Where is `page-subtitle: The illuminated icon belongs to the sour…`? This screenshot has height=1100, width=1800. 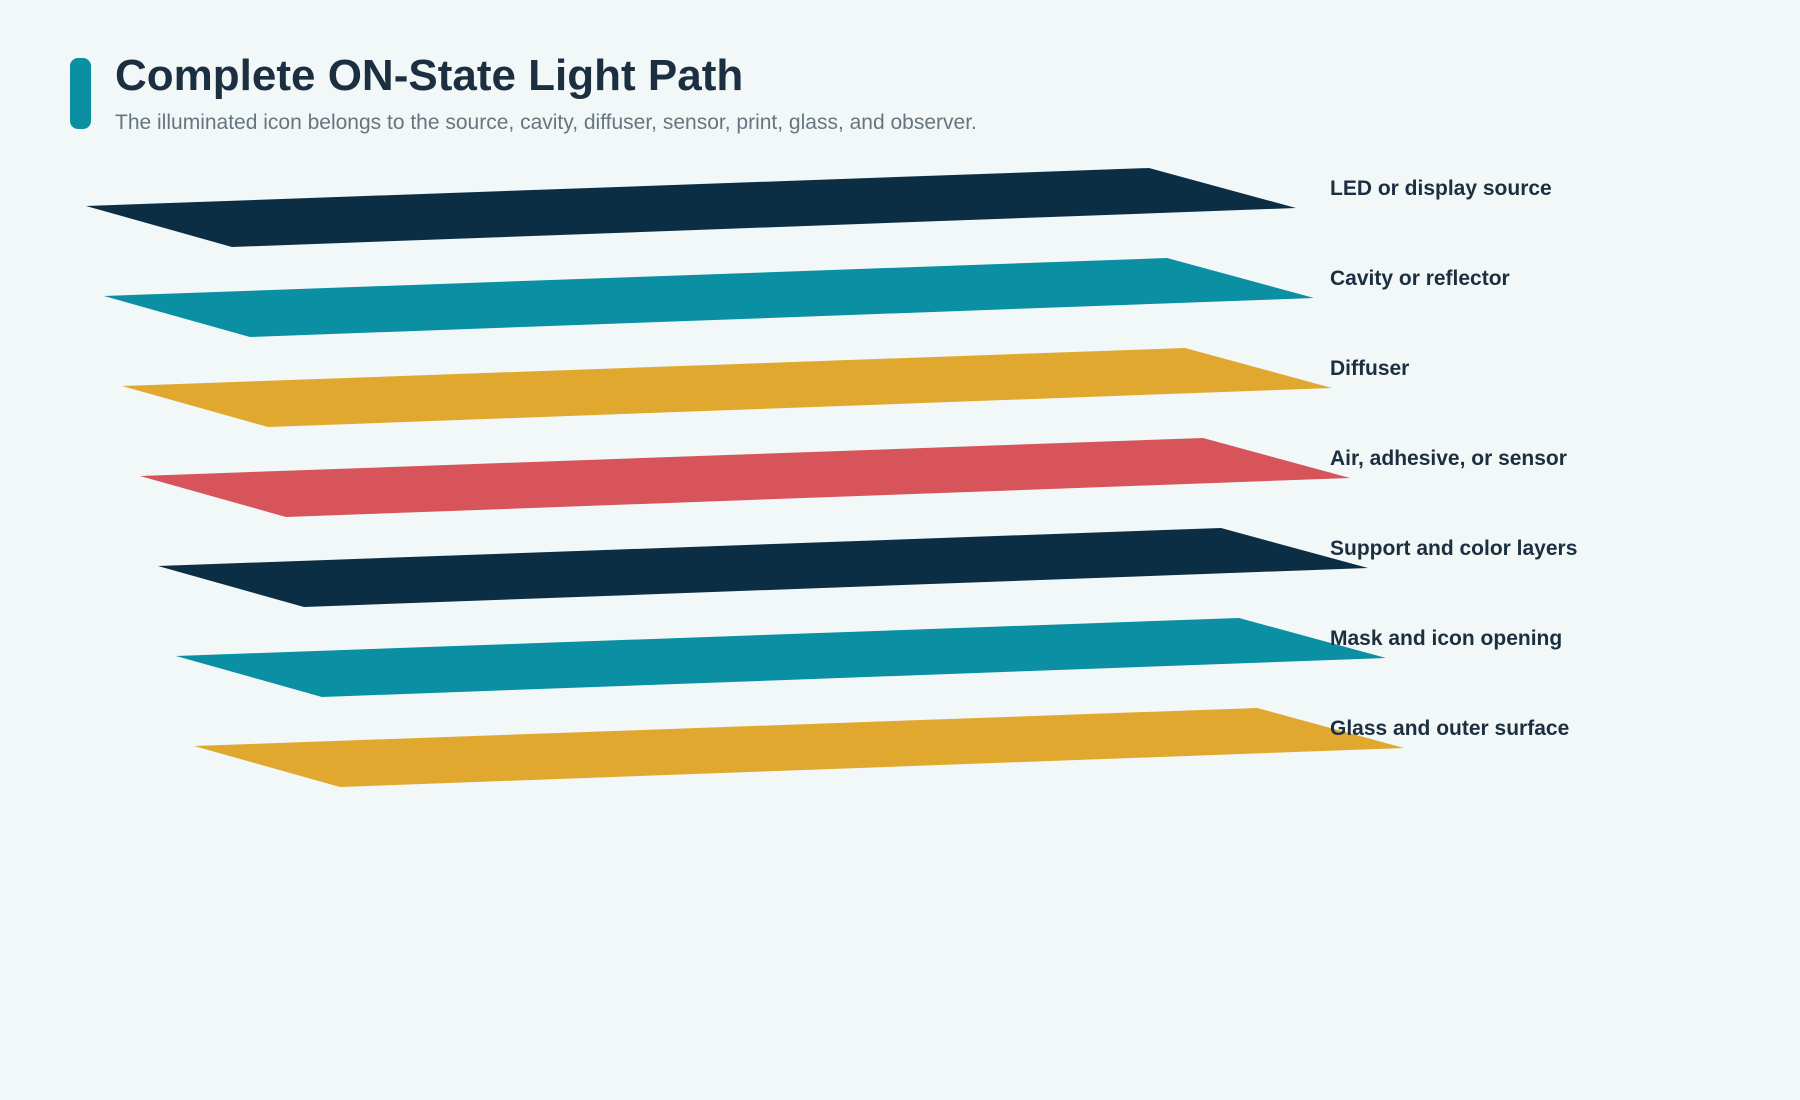
page-subtitle: The illuminated icon belongs to the sour… is located at coordinates (546, 122).